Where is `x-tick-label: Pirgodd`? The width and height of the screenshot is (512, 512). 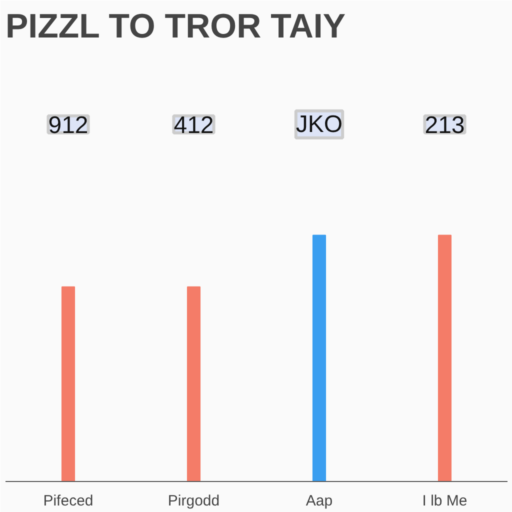 x-tick-label: Pirgodd is located at coordinates (194, 501).